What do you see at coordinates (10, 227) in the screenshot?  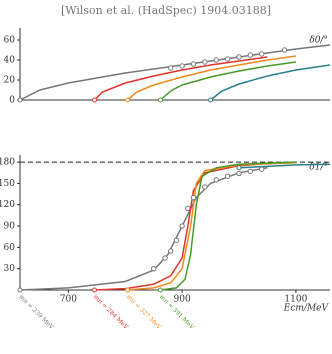 I see `y-tick-label: 90` at bounding box center [10, 227].